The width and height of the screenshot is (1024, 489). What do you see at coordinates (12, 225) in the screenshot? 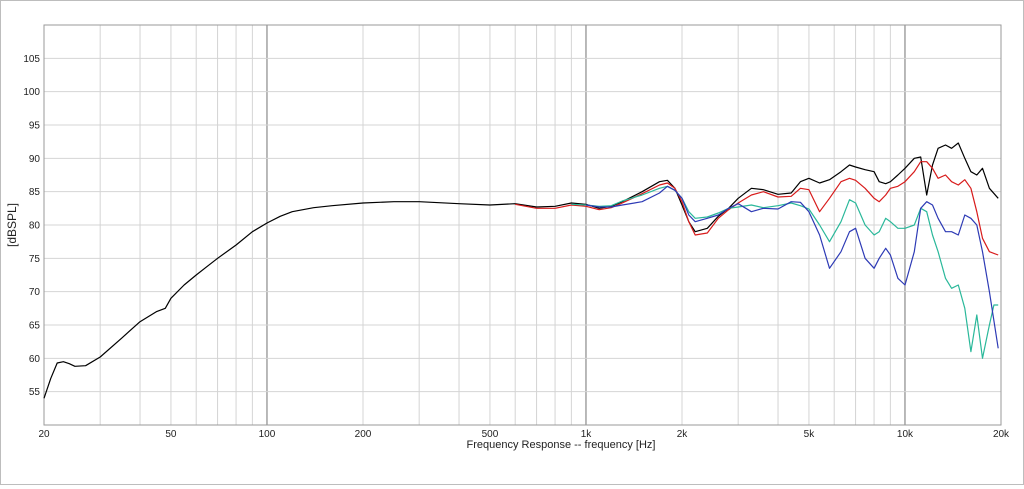
I see `y-axis-label: [dBSPL]` at bounding box center [12, 225].